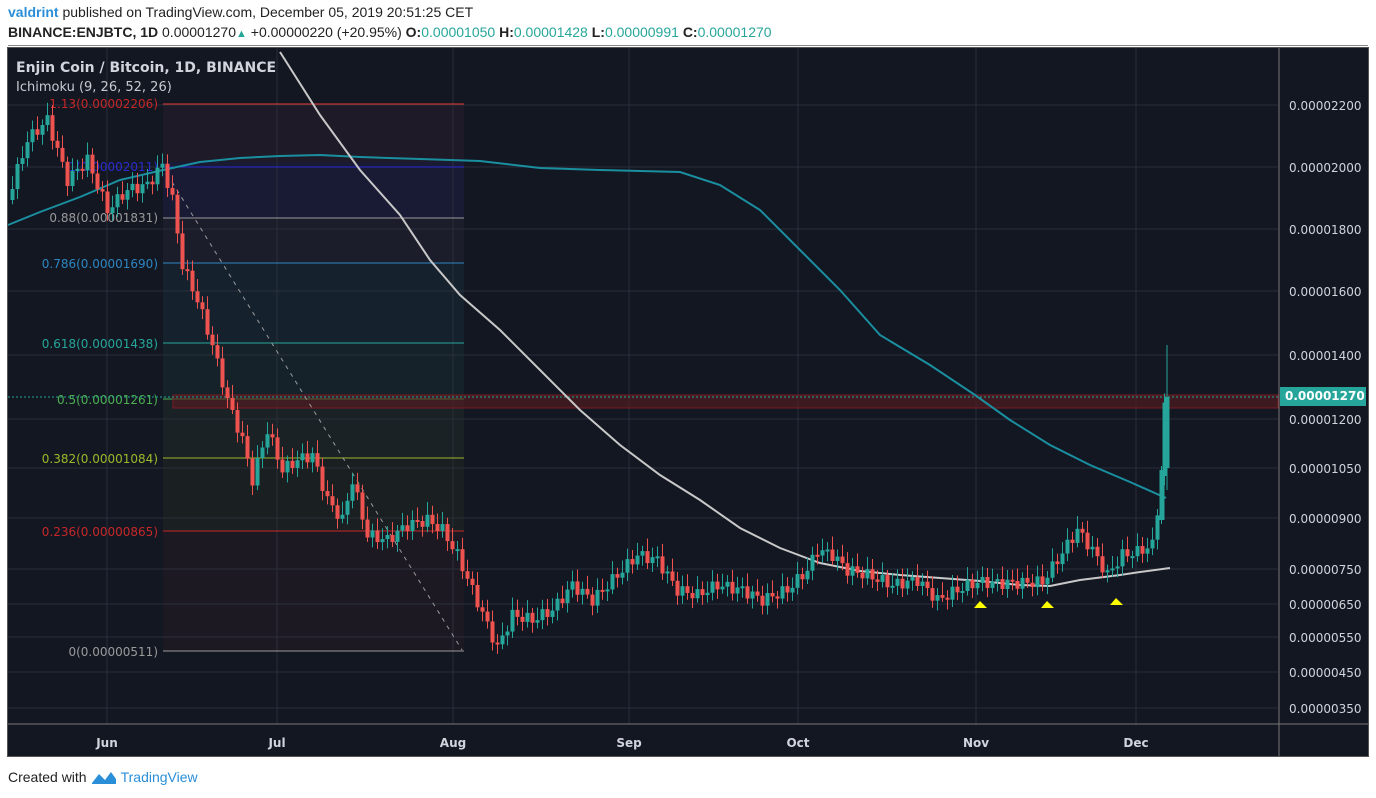  I want to click on tradingview-logo-icon, so click(103, 778).